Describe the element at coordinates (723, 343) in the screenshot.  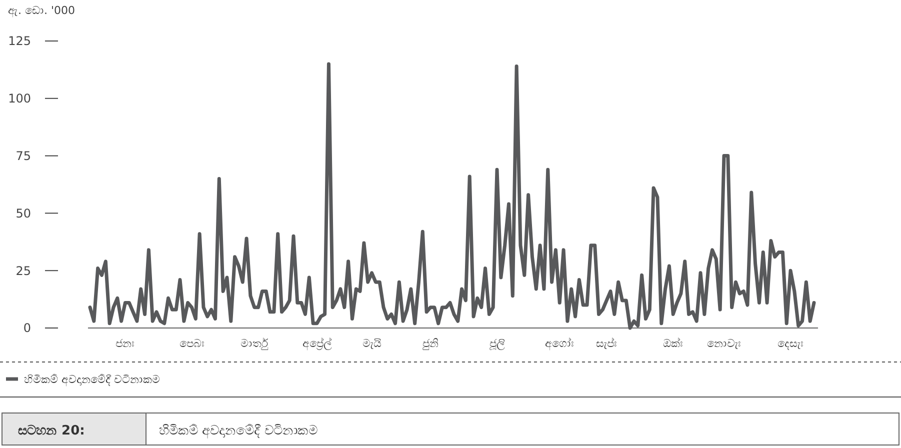
I see `x-tick-label: නොවැඃ` at that location.